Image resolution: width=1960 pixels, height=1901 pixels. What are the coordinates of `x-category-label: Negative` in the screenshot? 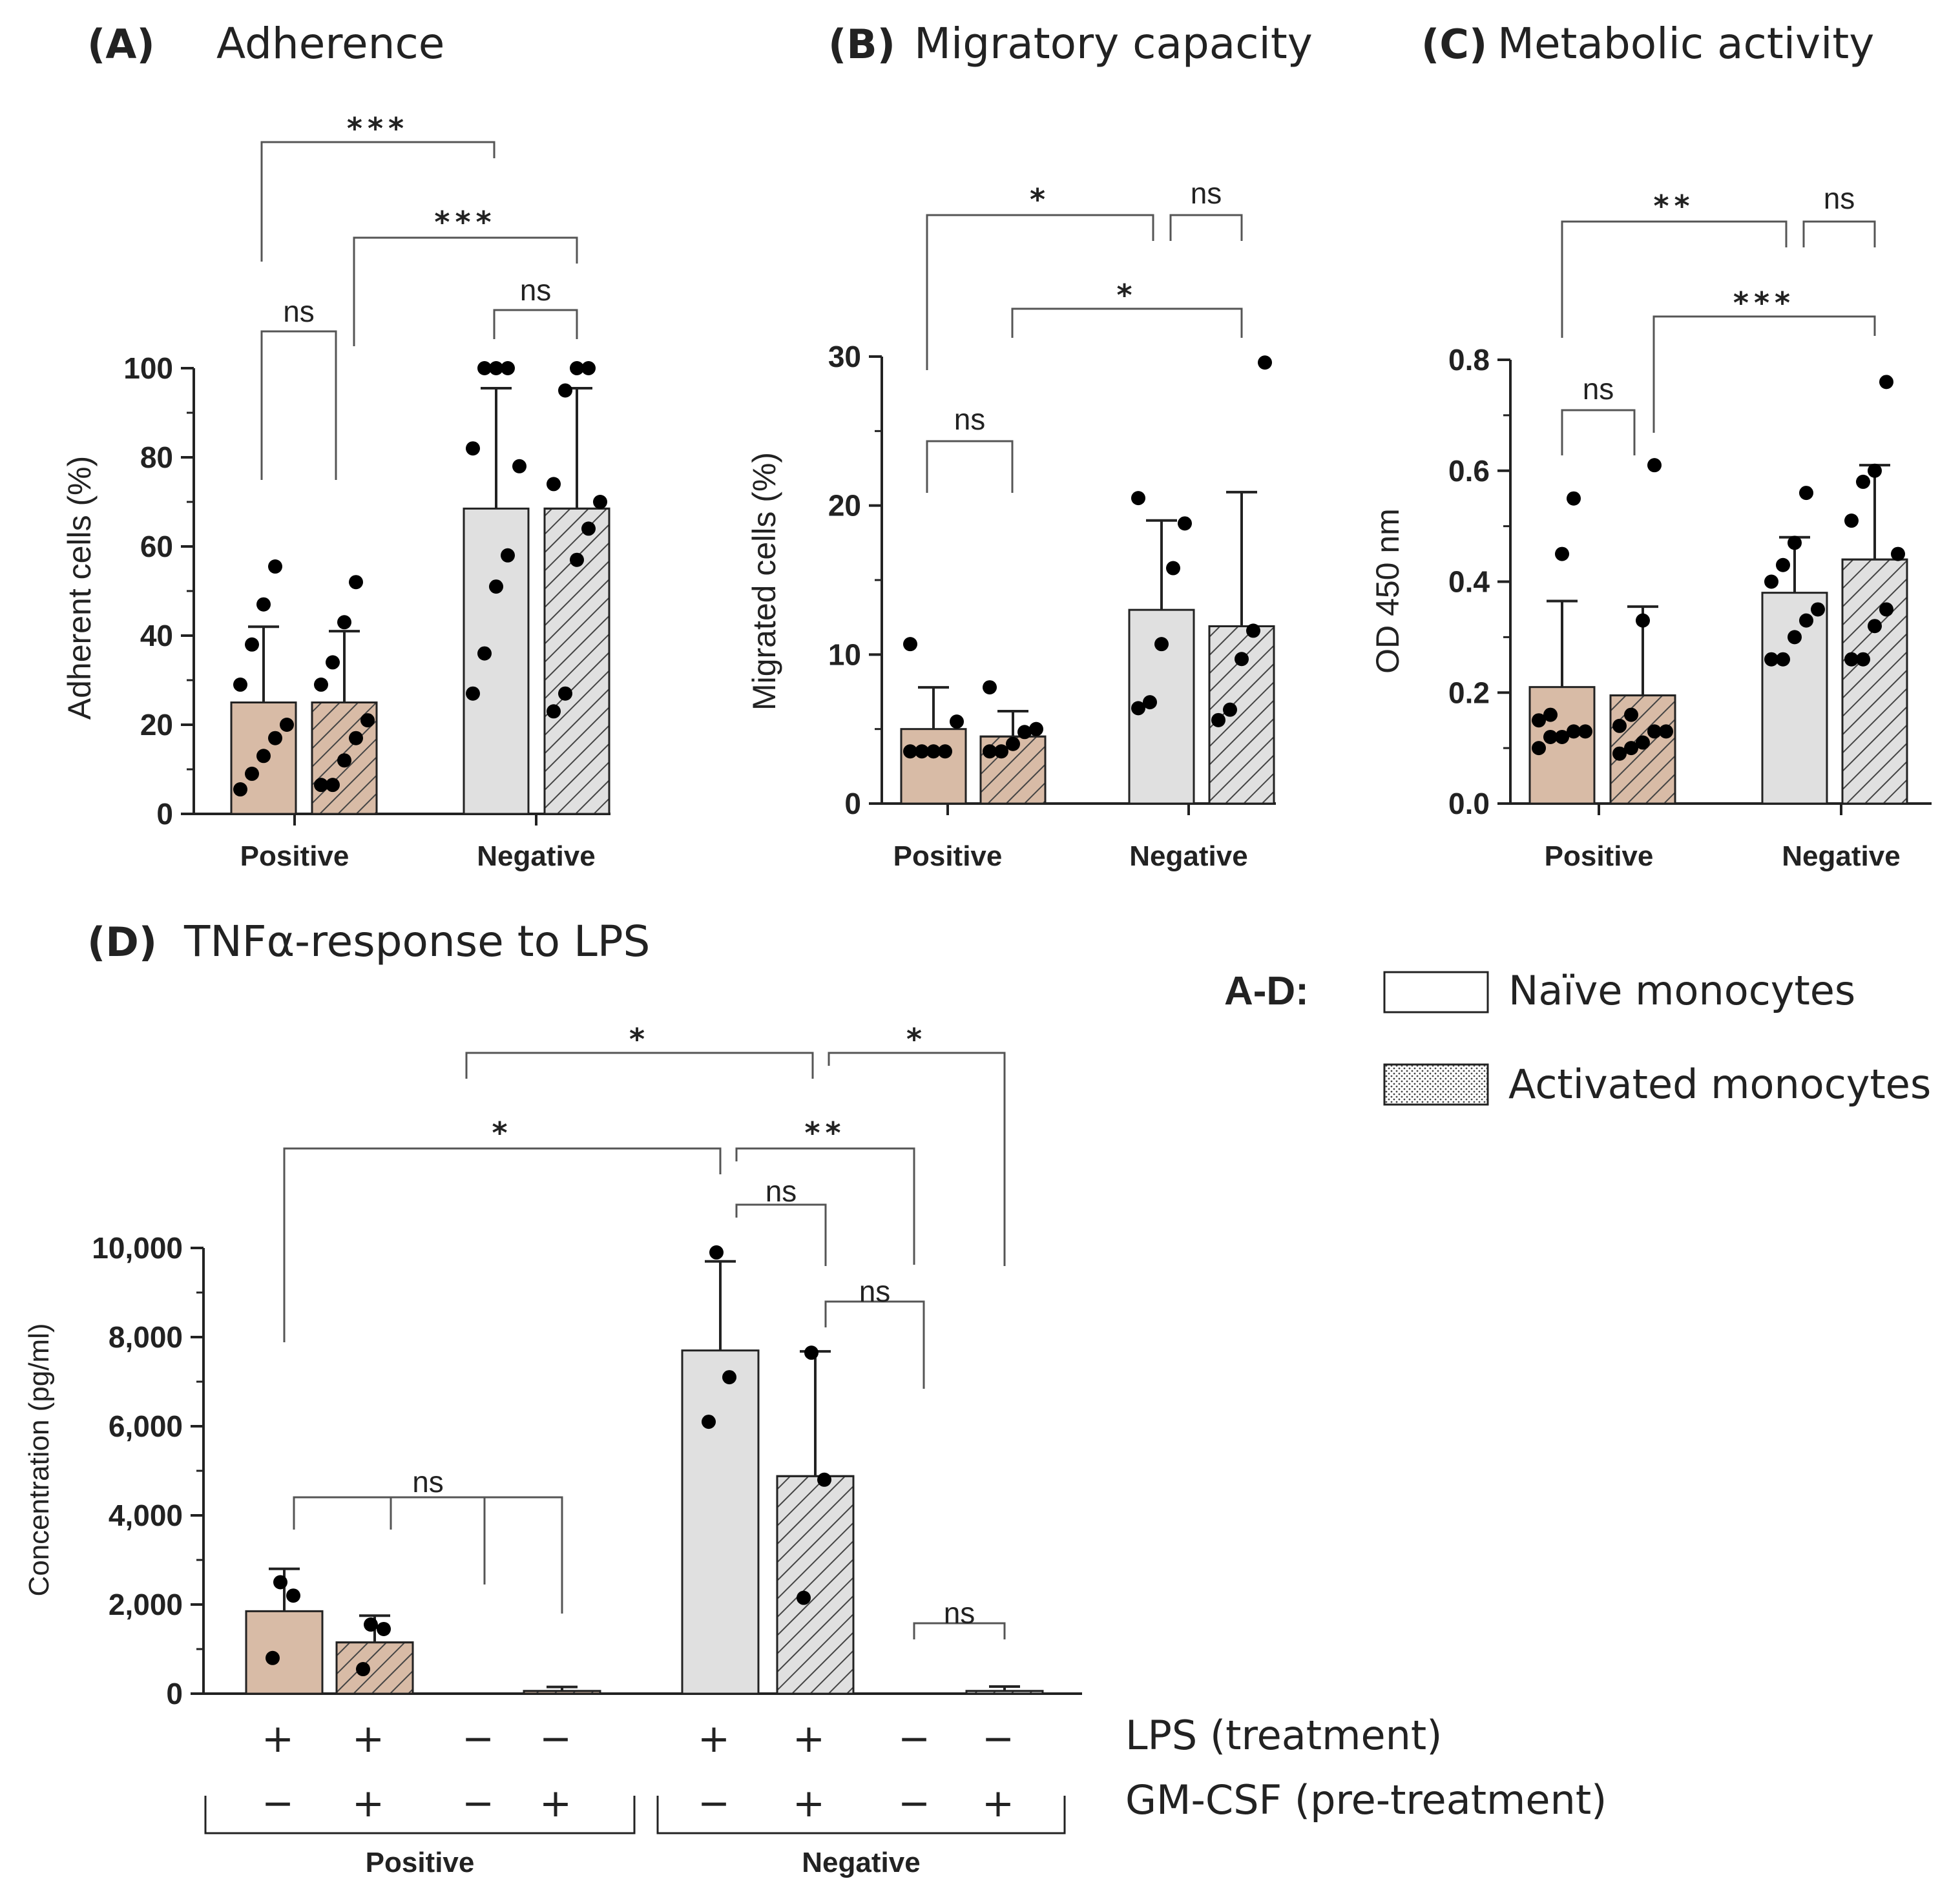 It's located at (536, 856).